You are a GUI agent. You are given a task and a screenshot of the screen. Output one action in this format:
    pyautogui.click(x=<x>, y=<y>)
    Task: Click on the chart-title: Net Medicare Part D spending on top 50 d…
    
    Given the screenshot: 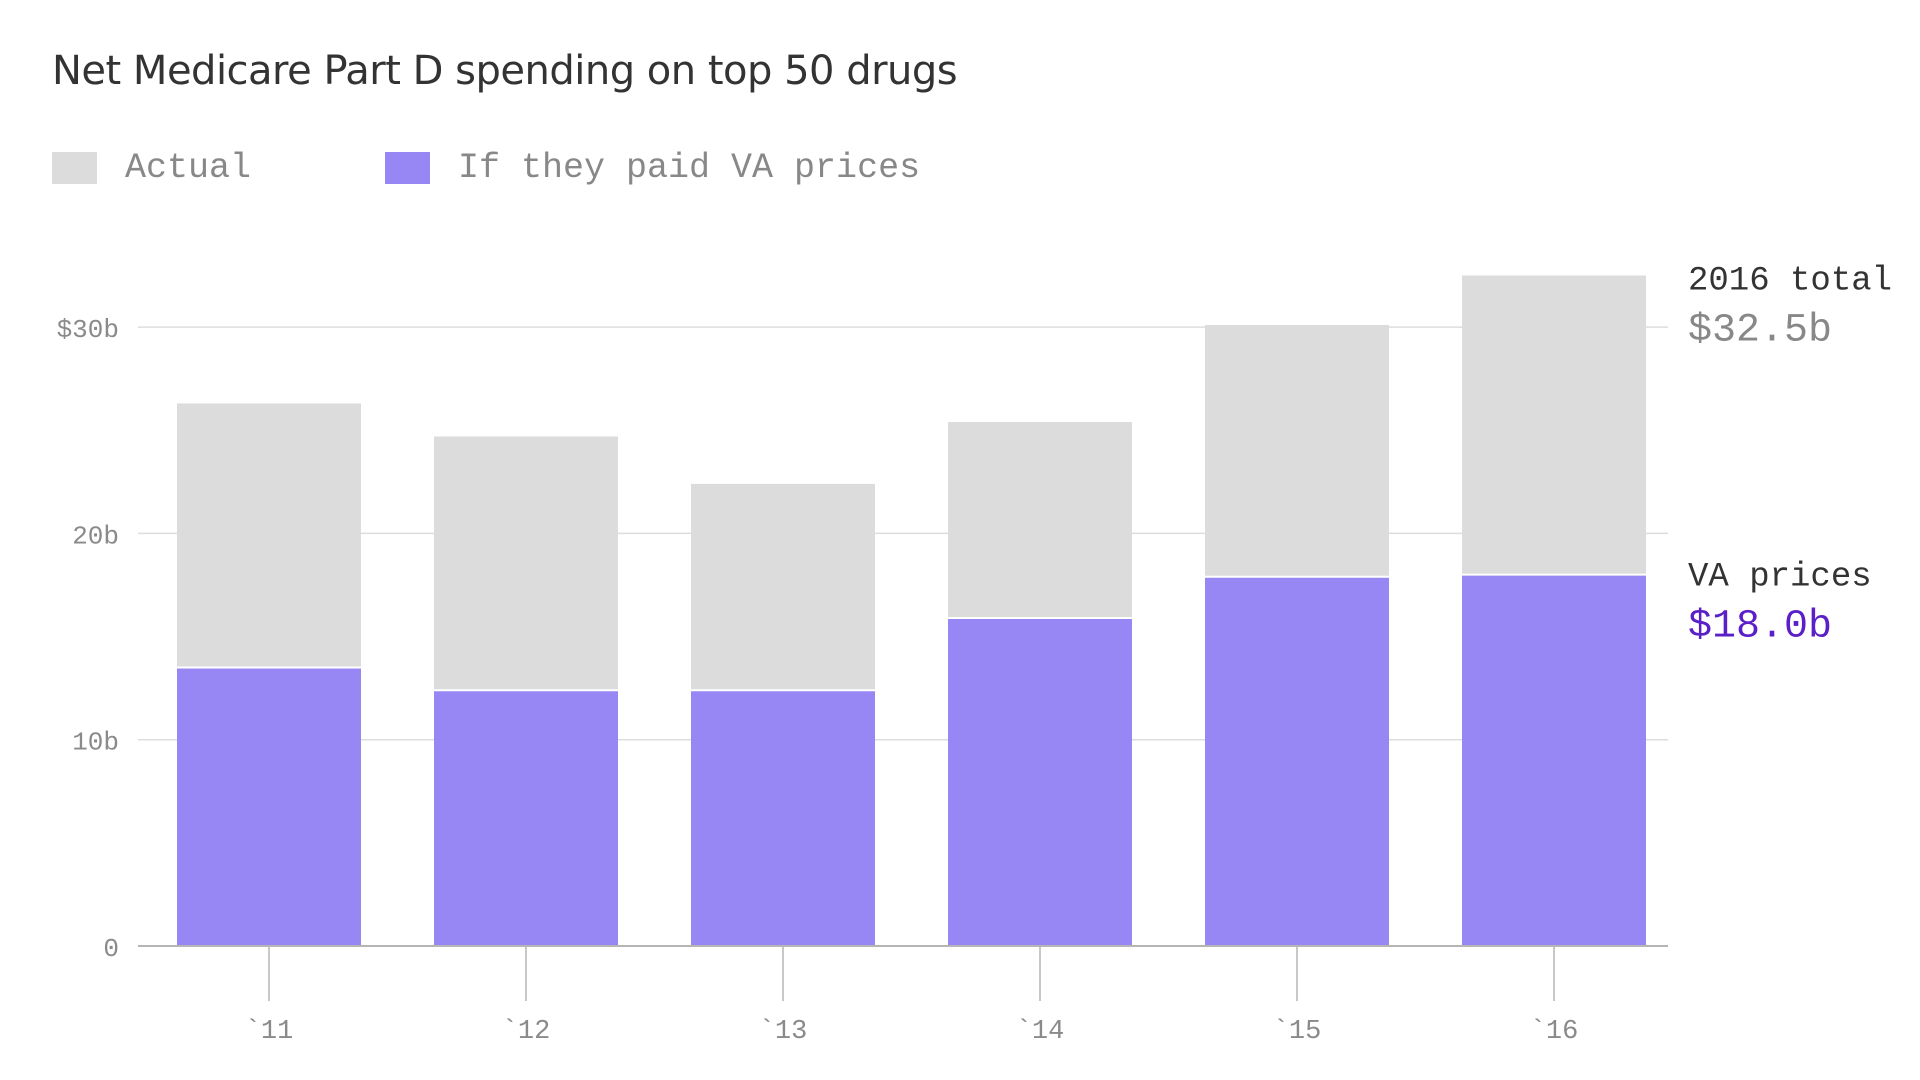 What is the action you would take?
    pyautogui.click(x=505, y=71)
    